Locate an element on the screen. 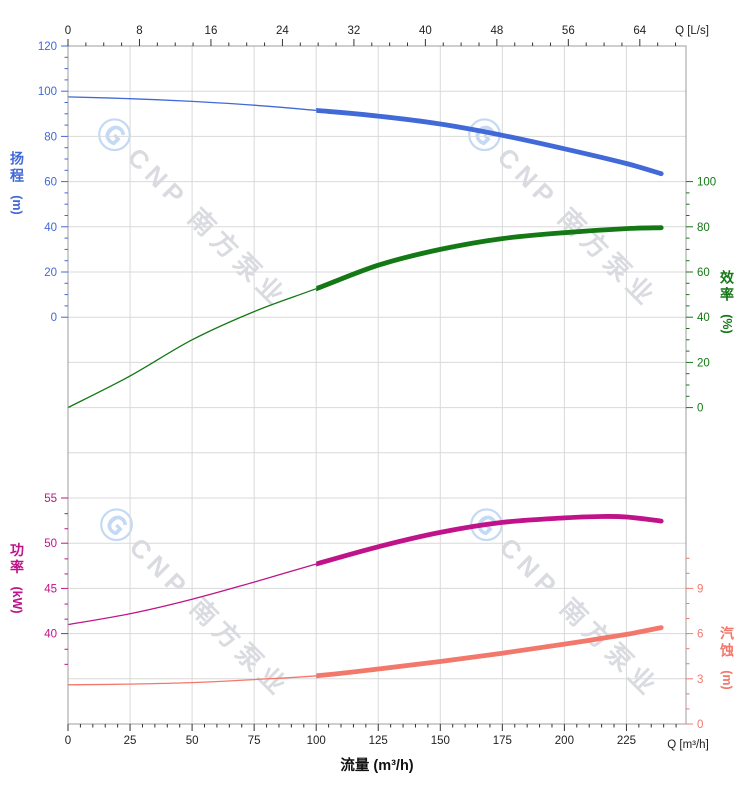 The height and width of the screenshot is (797, 752). efficiency-curve-thick is located at coordinates (490, 258).